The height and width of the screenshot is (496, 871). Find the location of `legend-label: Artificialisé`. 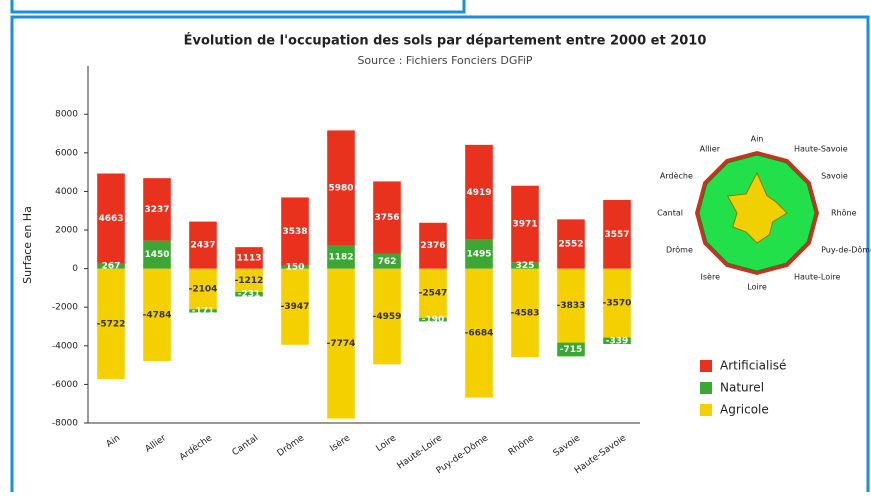

legend-label: Artificialisé is located at coordinates (753, 366).